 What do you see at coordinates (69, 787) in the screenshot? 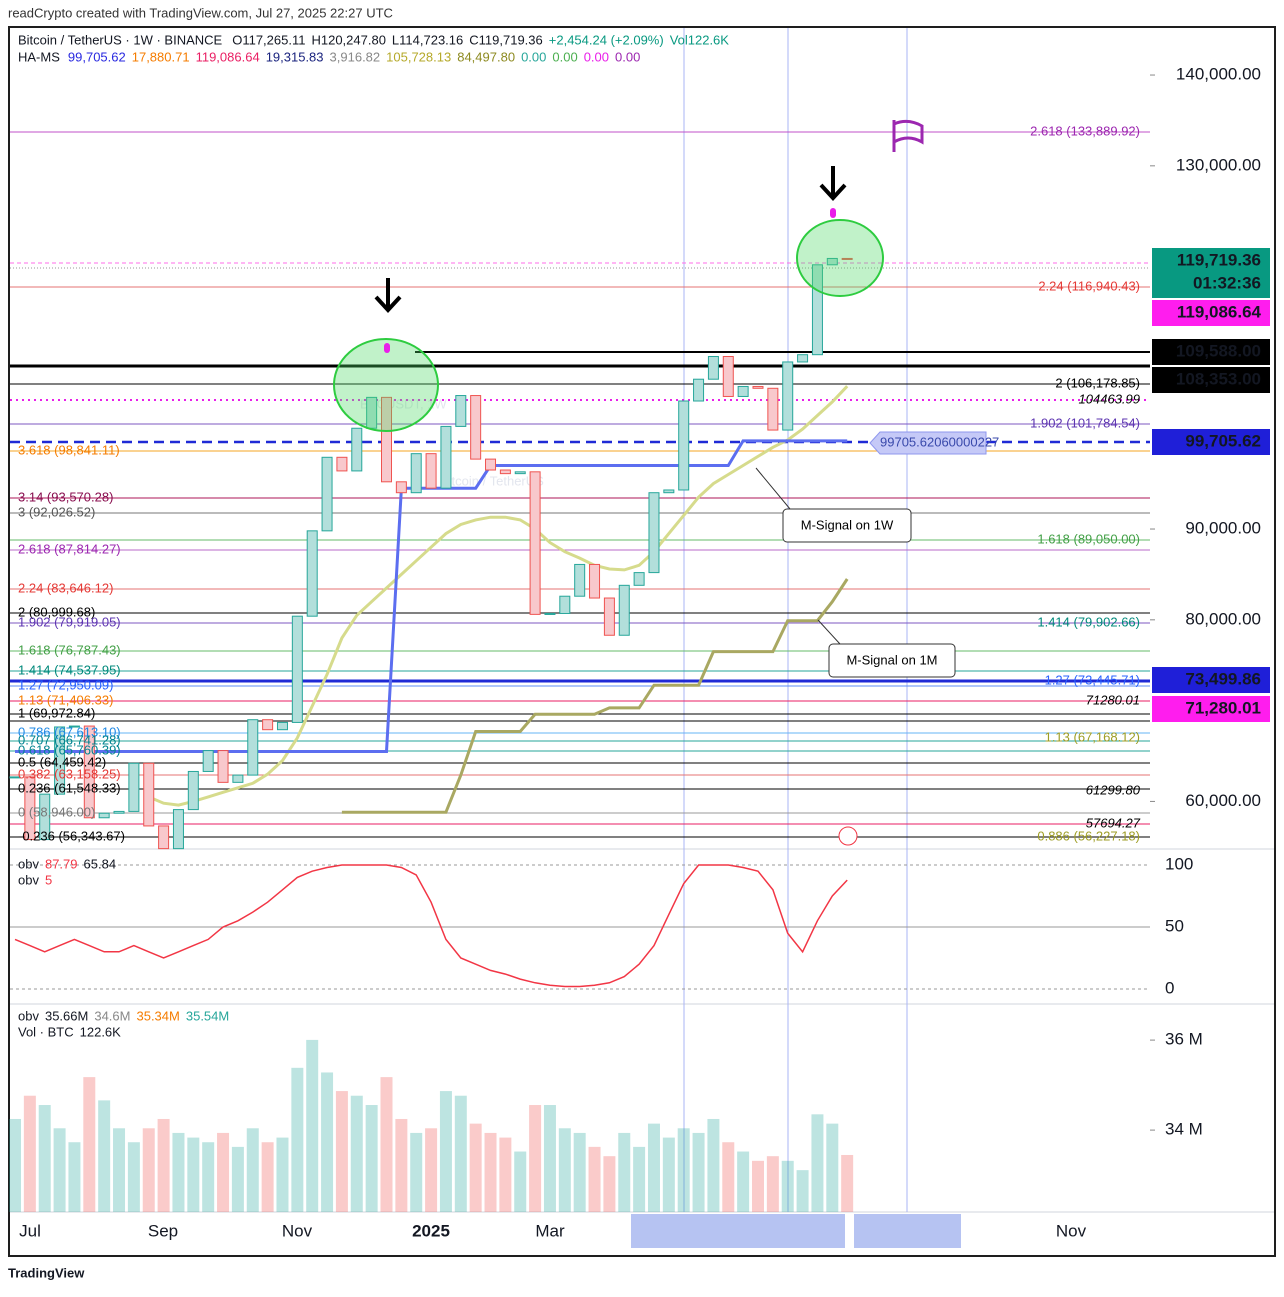
I see `fib-label: 0.236 (61,548.33)` at bounding box center [69, 787].